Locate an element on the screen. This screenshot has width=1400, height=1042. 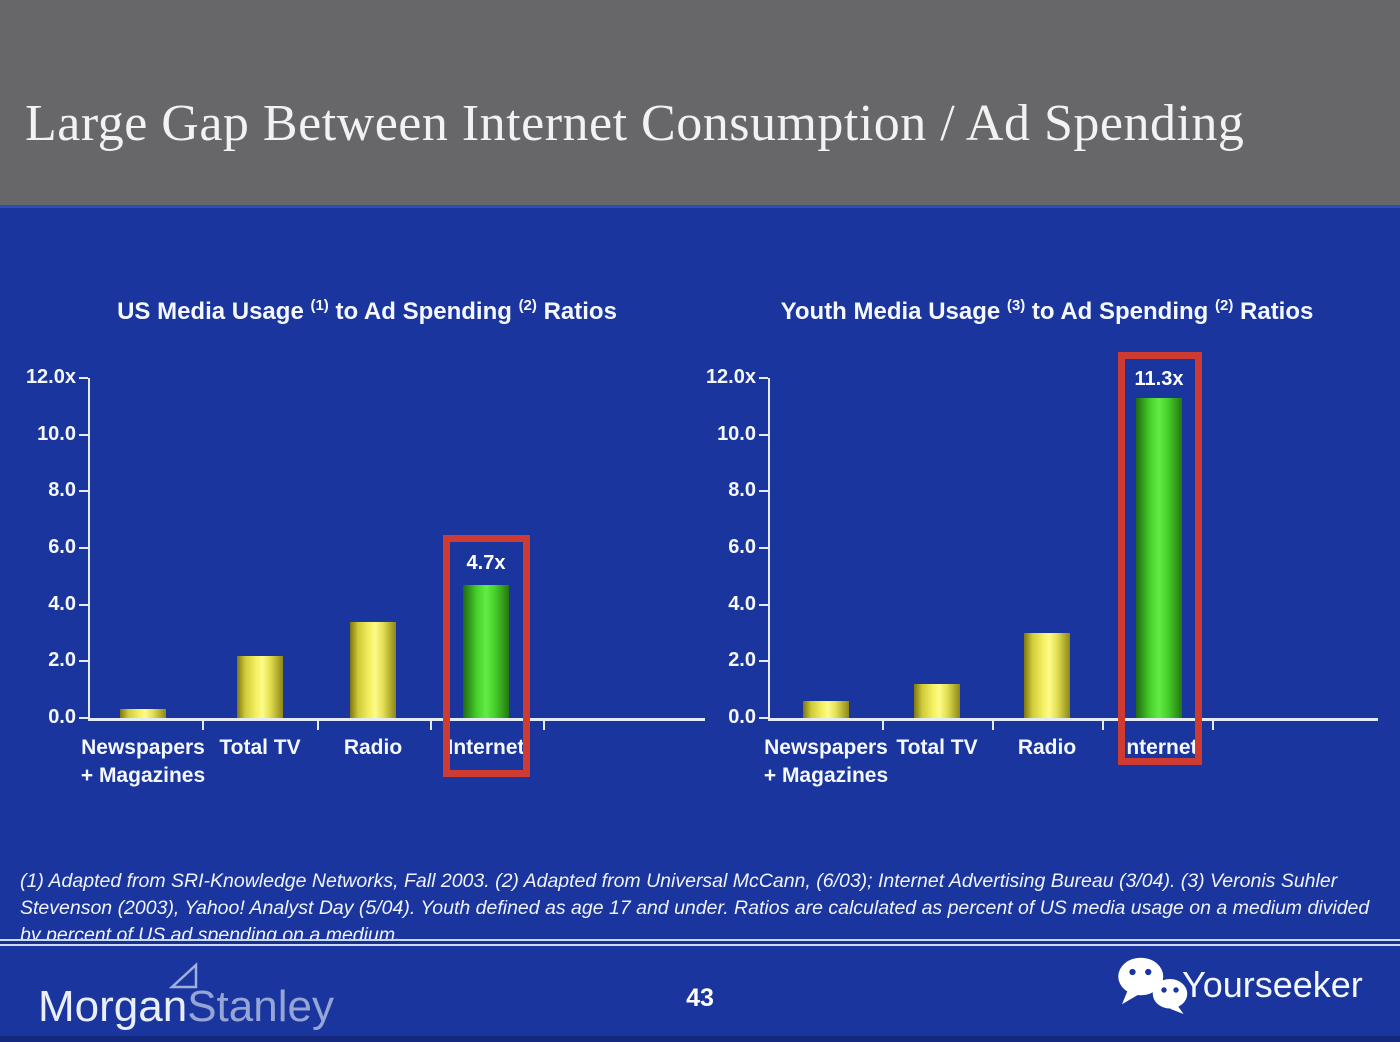
youth-ratio-chart-highlight-rect is located at coordinates (1160, 558).